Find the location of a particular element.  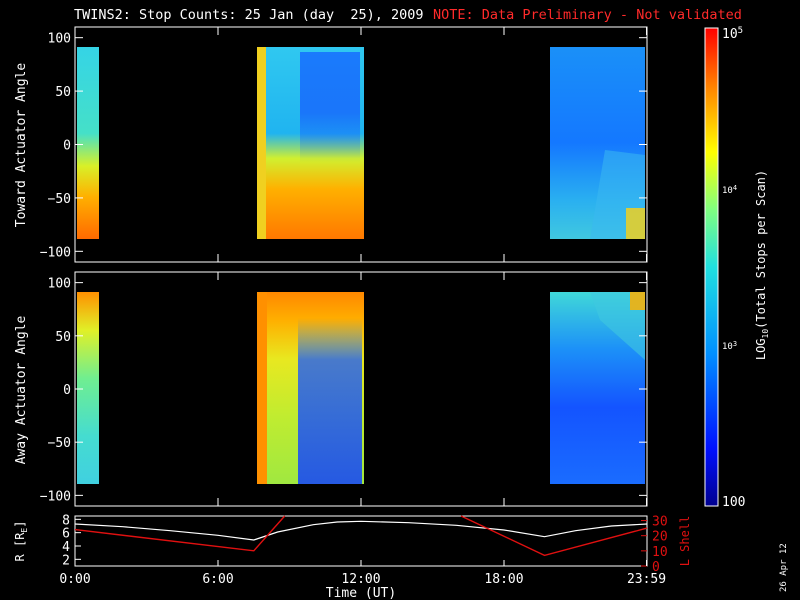

orbit-left-tick-label: 6 is located at coordinates (66, 534).